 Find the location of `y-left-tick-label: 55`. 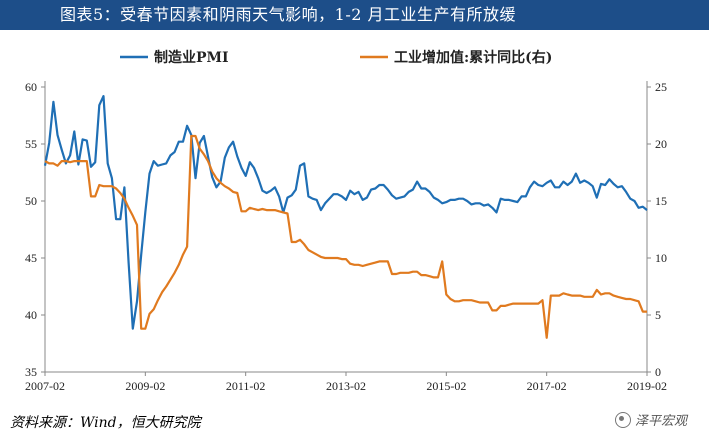

y-left-tick-label: 55 is located at coordinates (31, 144).